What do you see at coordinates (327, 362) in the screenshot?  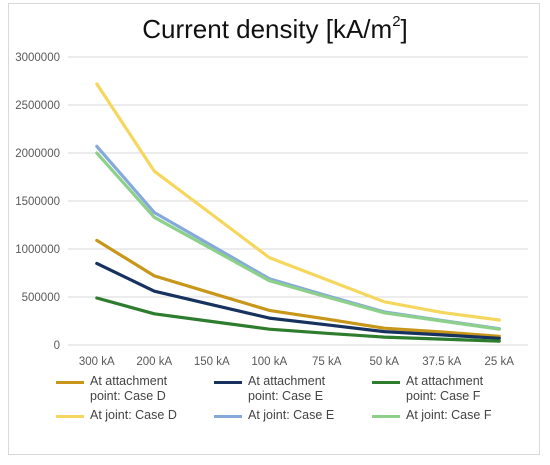 I see `x-tick-label: 75 kA` at bounding box center [327, 362].